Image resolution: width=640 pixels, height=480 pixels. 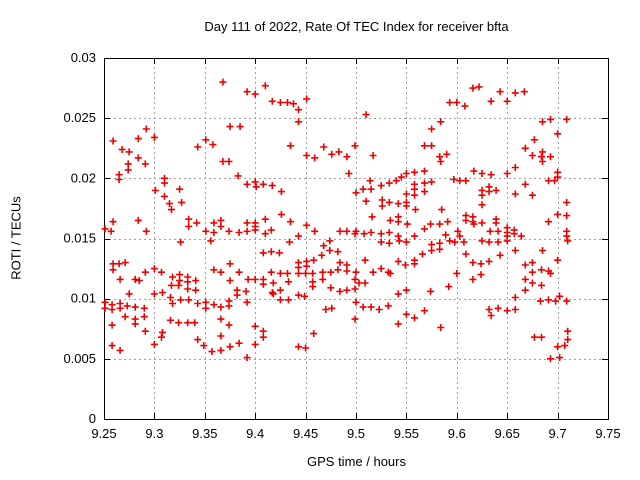 What do you see at coordinates (83, 298) in the screenshot?
I see `y-tick-label: 0.01` at bounding box center [83, 298].